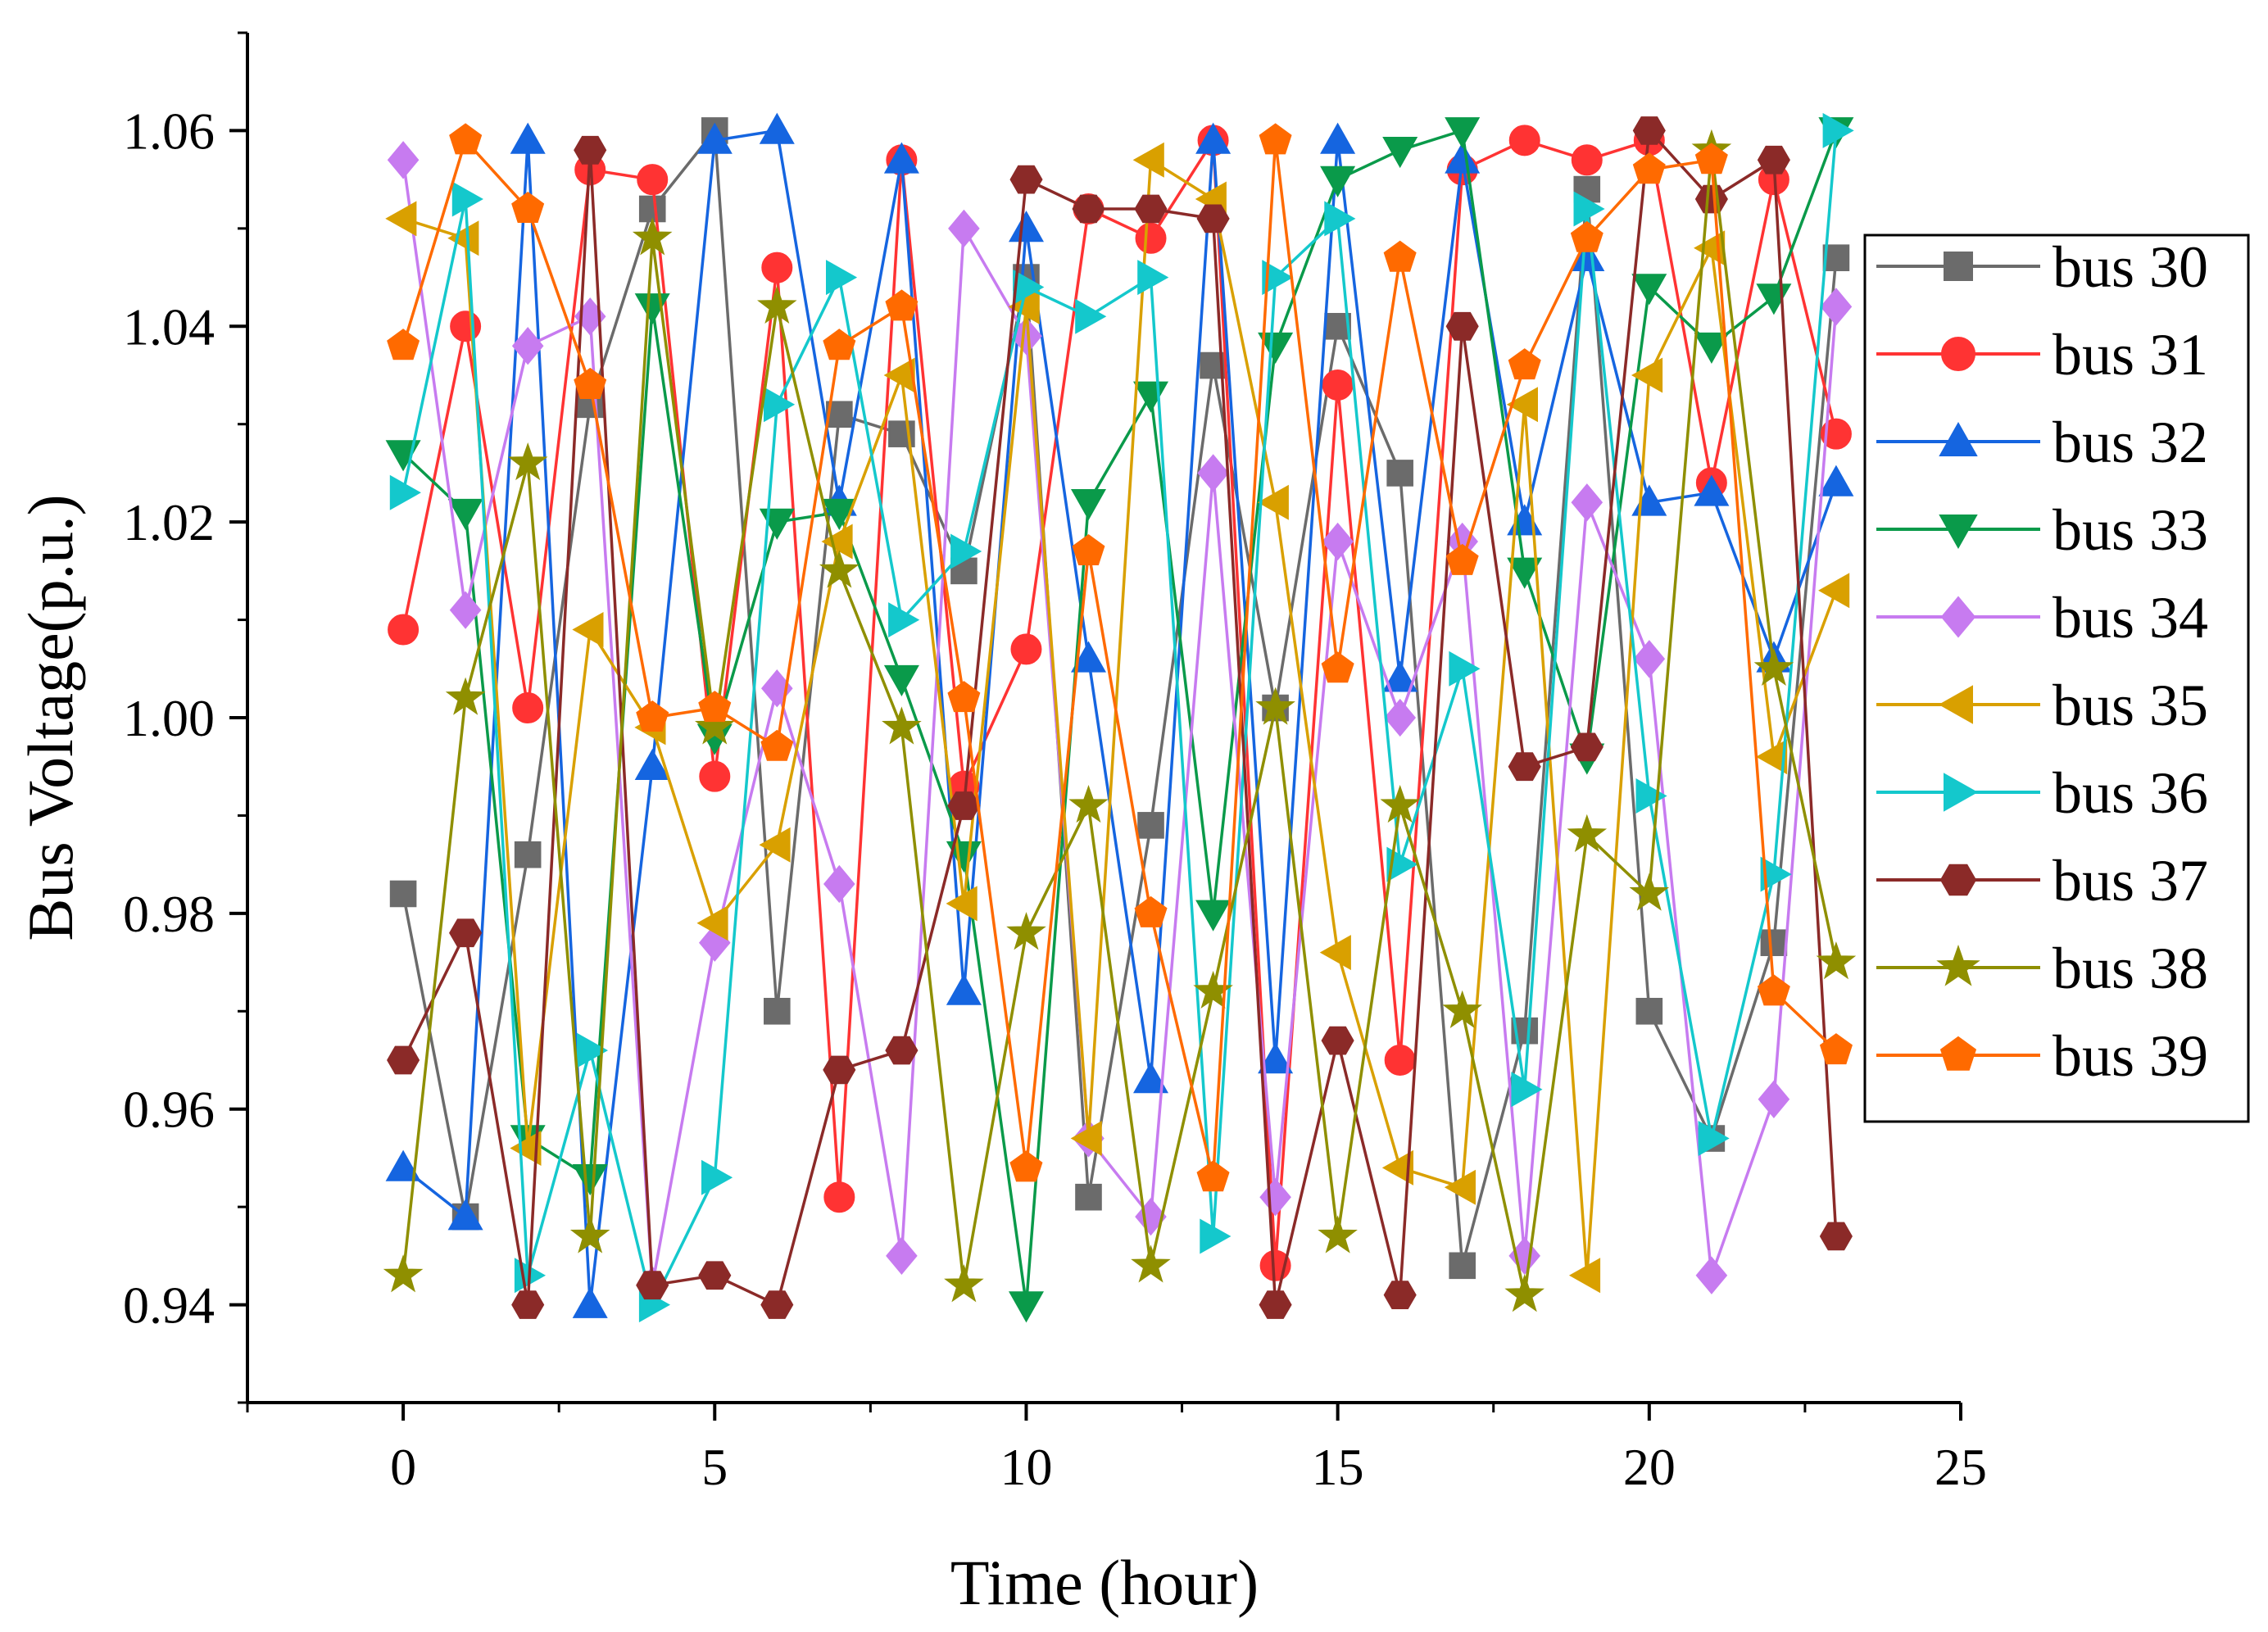  I want to click on x-tick-label: 15, so click(1338, 1467).